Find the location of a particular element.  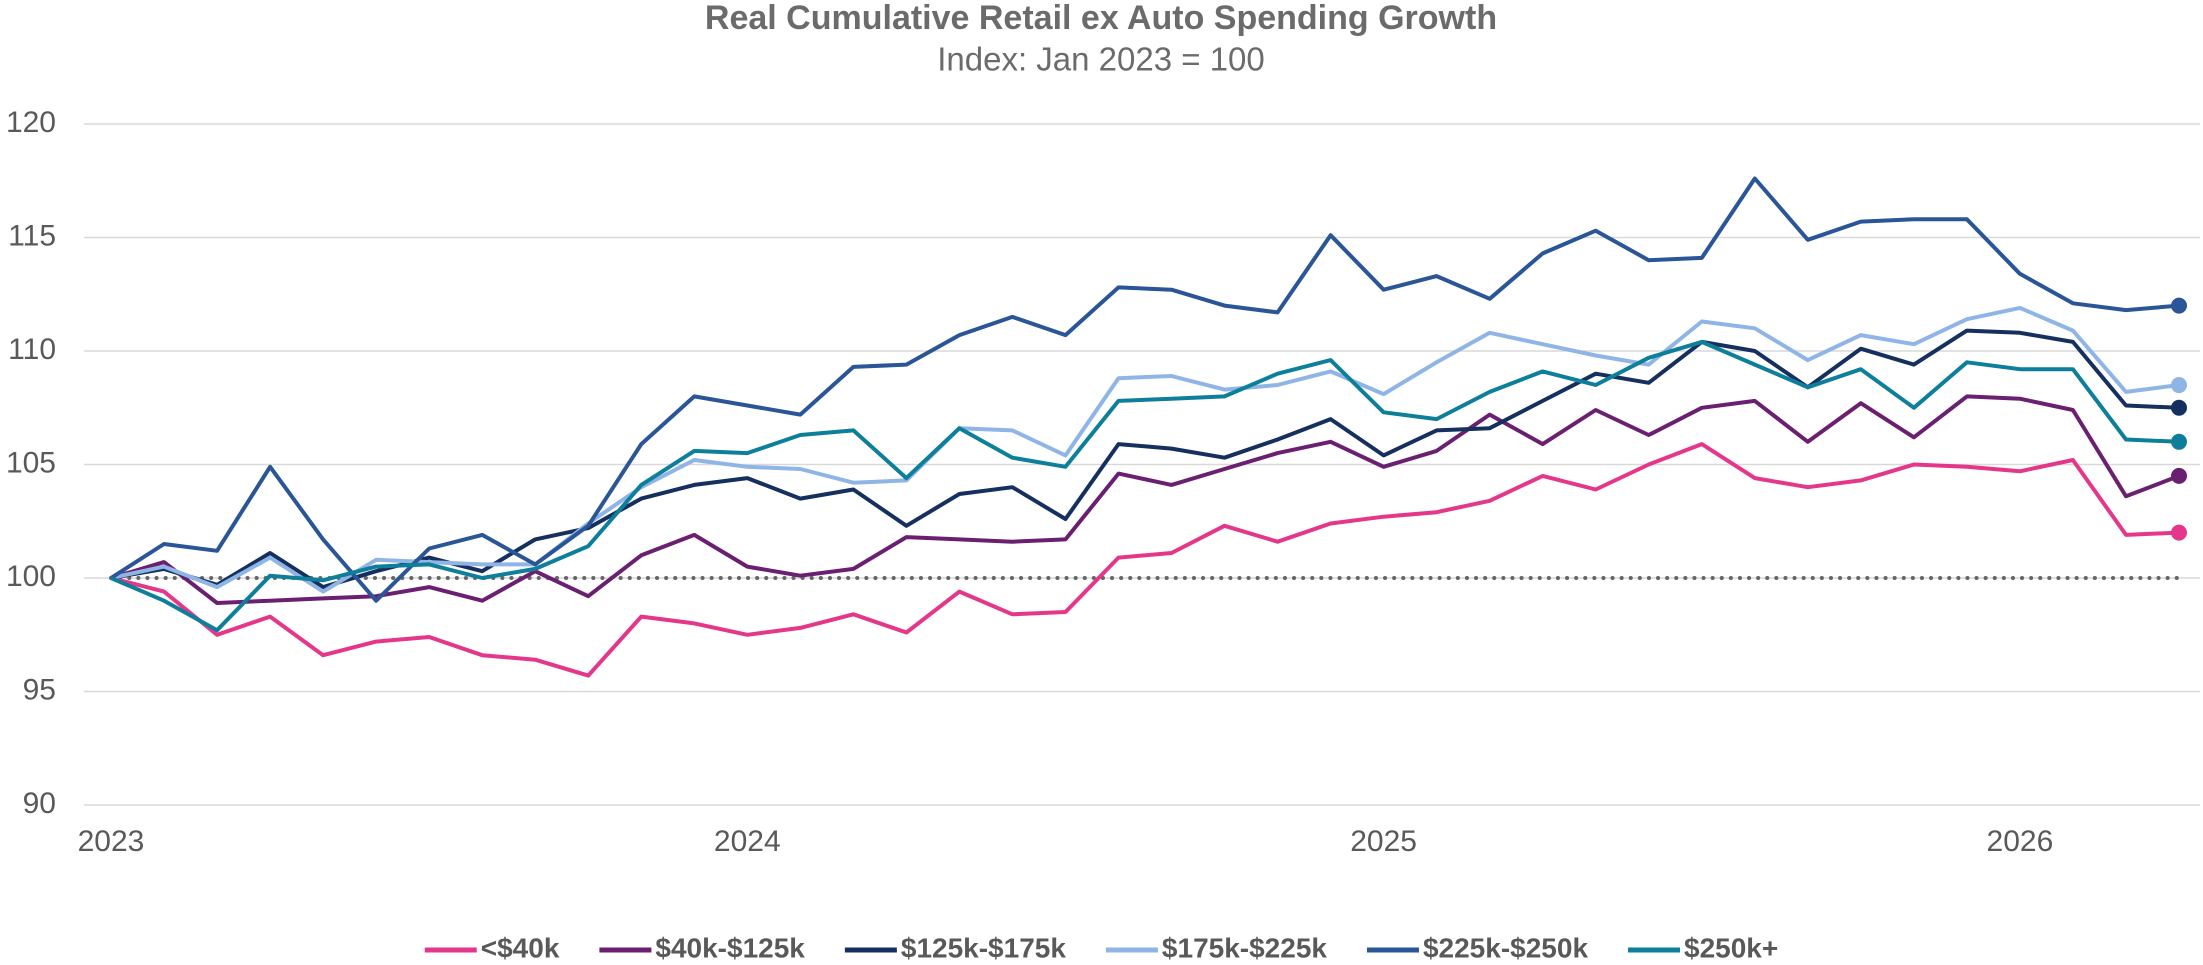

x-tick-label: 2025 is located at coordinates (1383, 841).